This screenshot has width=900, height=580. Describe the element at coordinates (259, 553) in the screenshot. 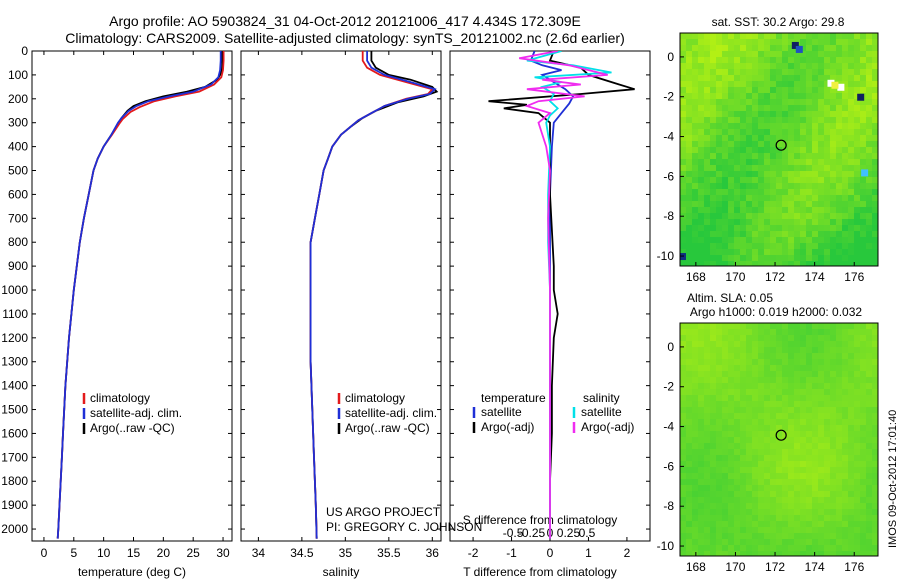

I see `x-tick-label: 34` at that location.